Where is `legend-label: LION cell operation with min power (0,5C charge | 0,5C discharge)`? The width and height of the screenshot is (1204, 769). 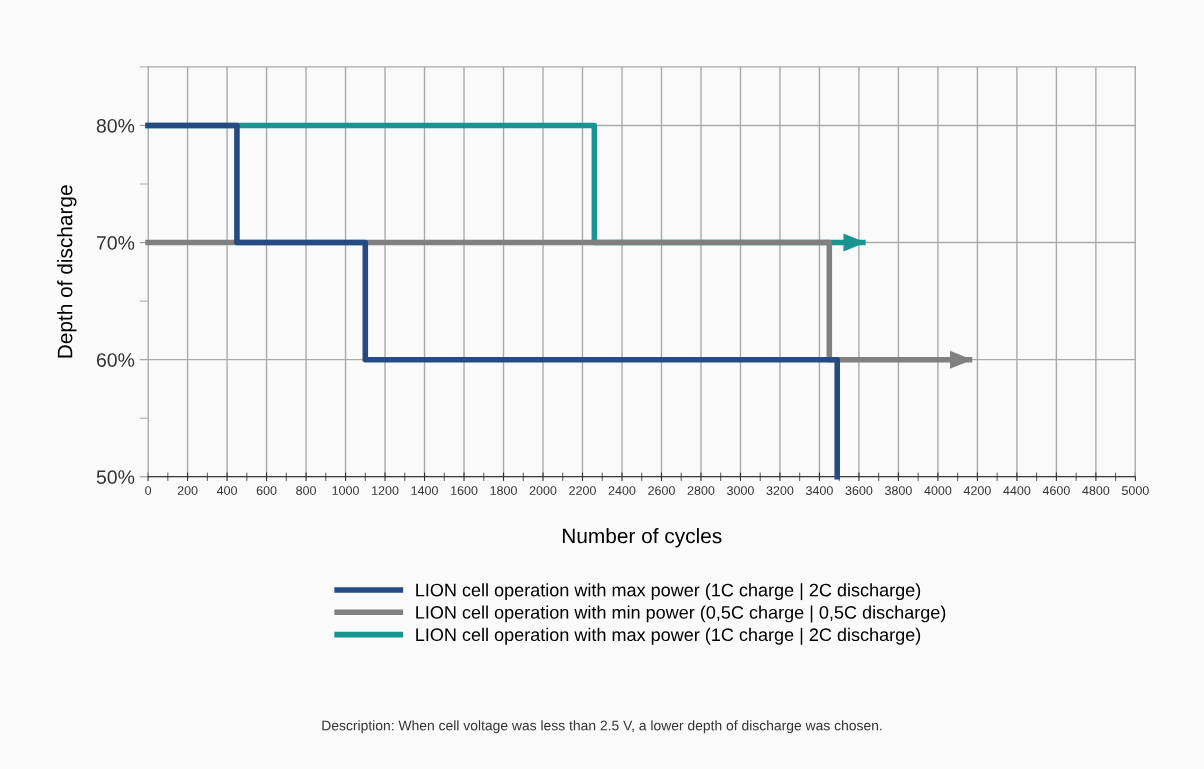
legend-label: LION cell operation with min power (0,5C charge | 0,5C discharge) is located at coordinates (681, 614).